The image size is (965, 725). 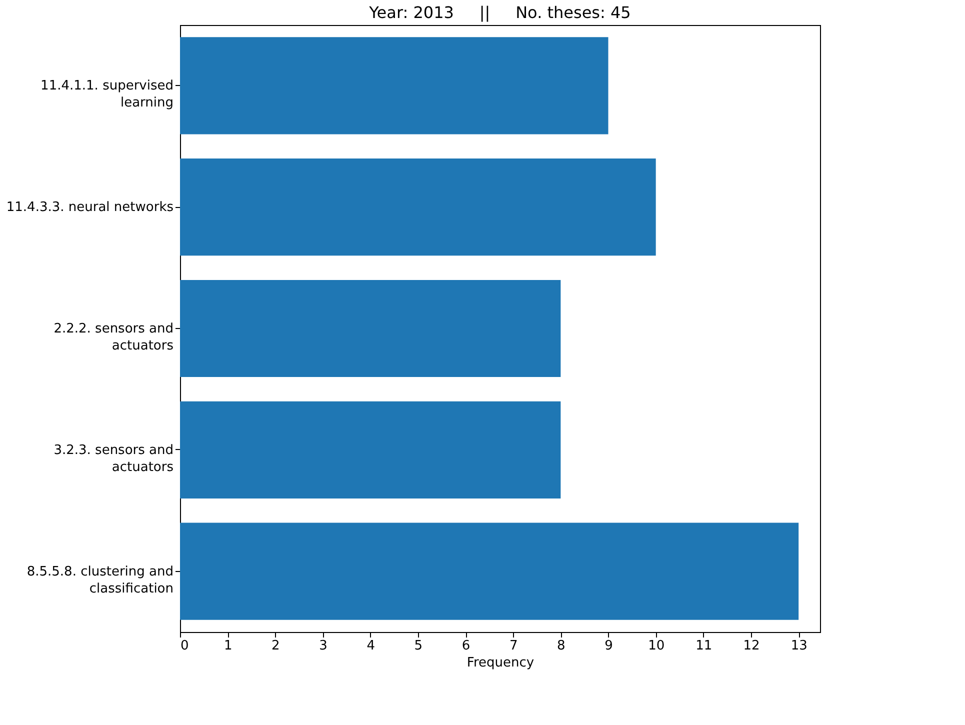 I want to click on x-tick-label: 4, so click(x=370, y=646).